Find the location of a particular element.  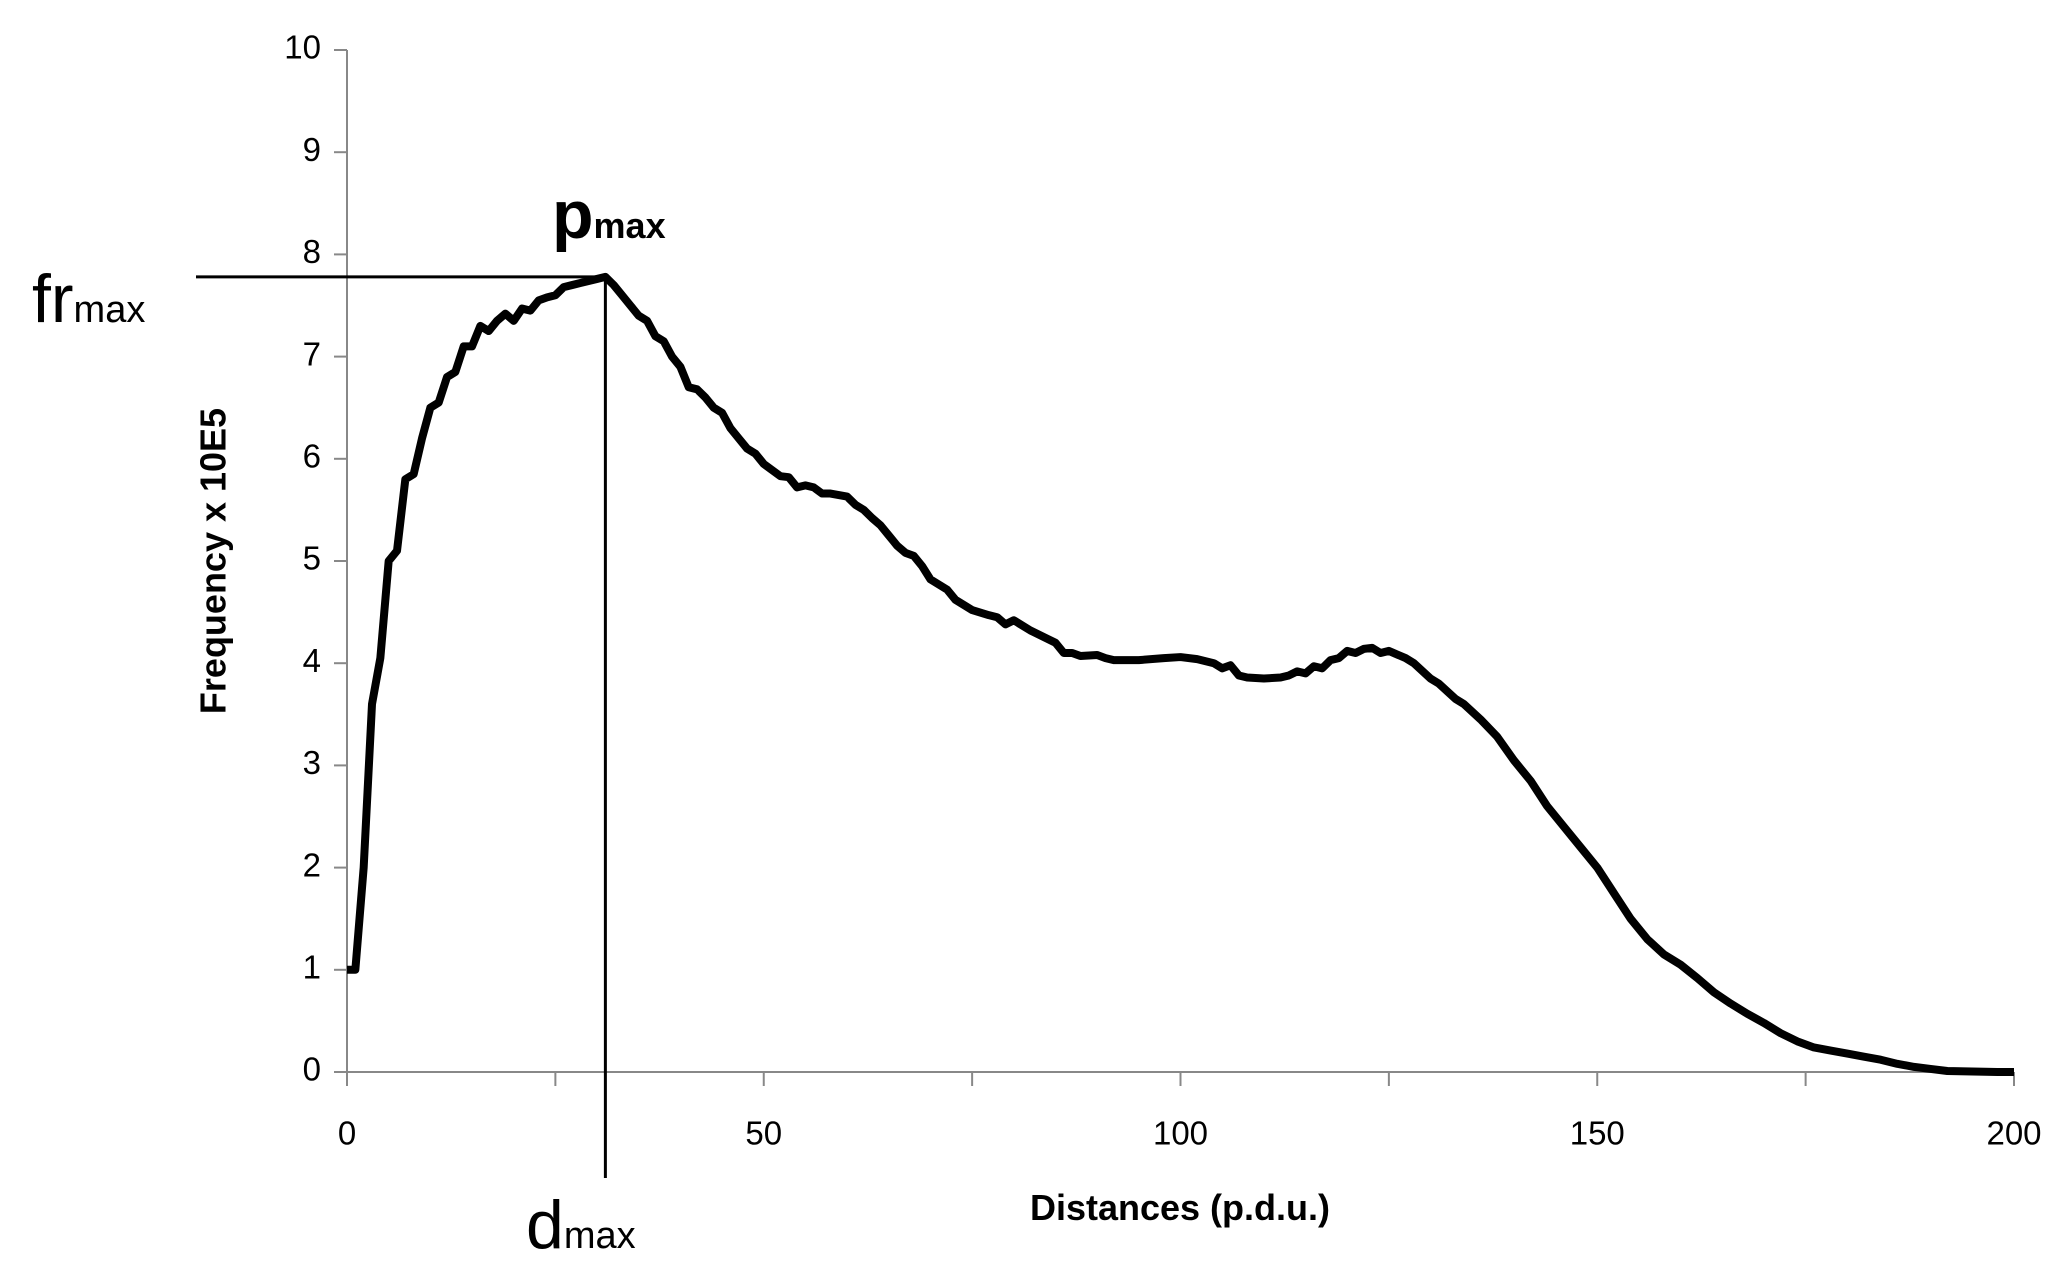

dmax-annotation: dmax is located at coordinates (581, 1225).